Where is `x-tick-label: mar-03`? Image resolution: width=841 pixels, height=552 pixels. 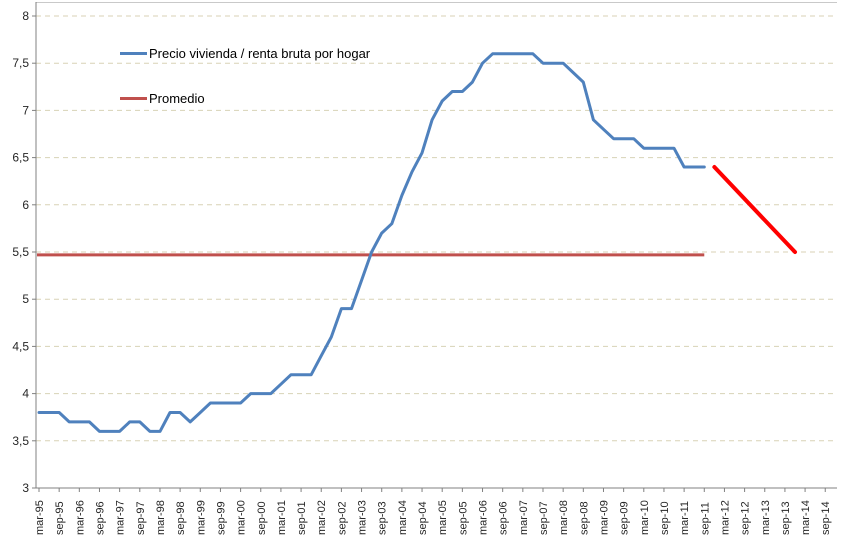 x-tick-label: mar-03 is located at coordinates (363, 517).